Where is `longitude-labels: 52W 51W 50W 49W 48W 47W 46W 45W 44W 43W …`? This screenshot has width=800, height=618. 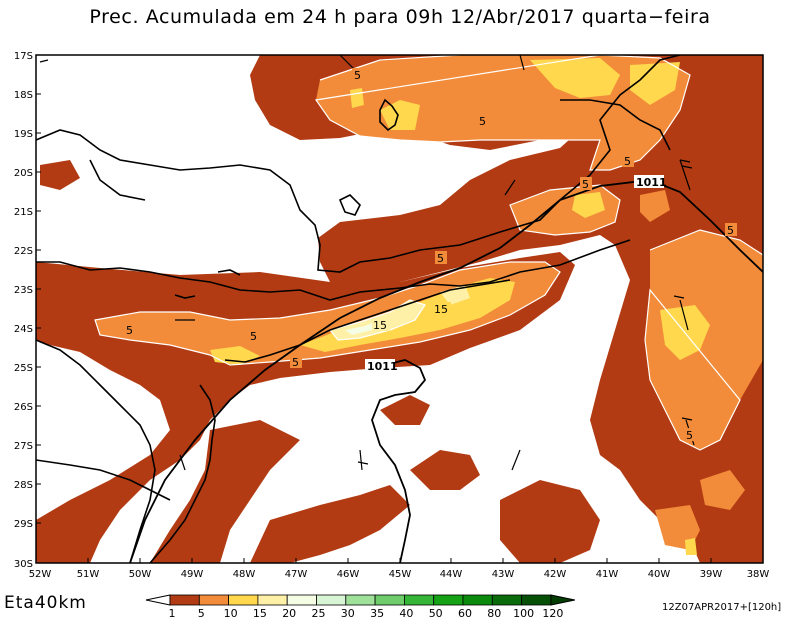
longitude-labels: 52W 51W 50W 49W 48W 47W 46W 45W 44W 43W … is located at coordinates (399, 574).